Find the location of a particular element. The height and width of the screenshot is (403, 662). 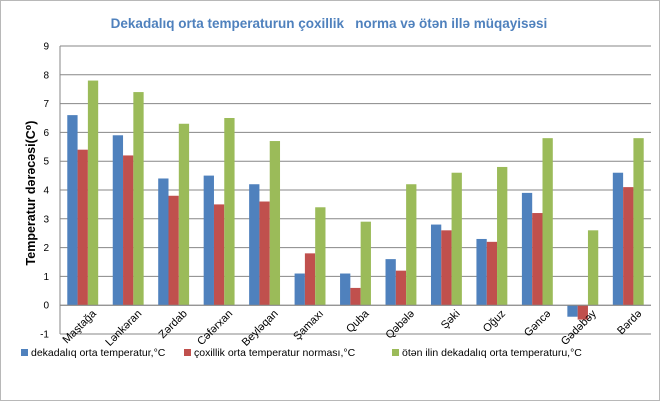

y-tick-label: 1 is located at coordinates (46, 277).